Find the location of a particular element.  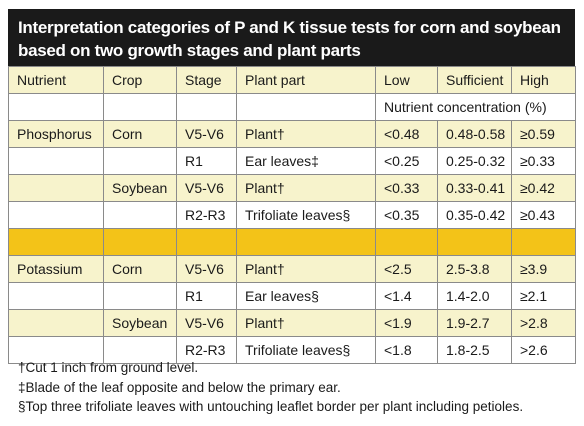

table-row: R1 Ear leaves‡ <0.25 0.25-0.32 ≥0.33 is located at coordinates (292, 161).